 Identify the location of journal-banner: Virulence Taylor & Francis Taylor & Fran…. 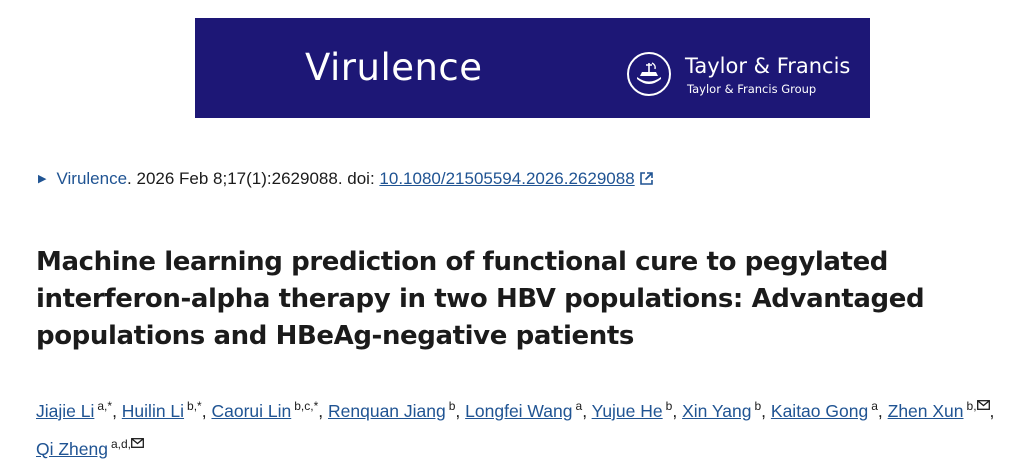
(532, 68).